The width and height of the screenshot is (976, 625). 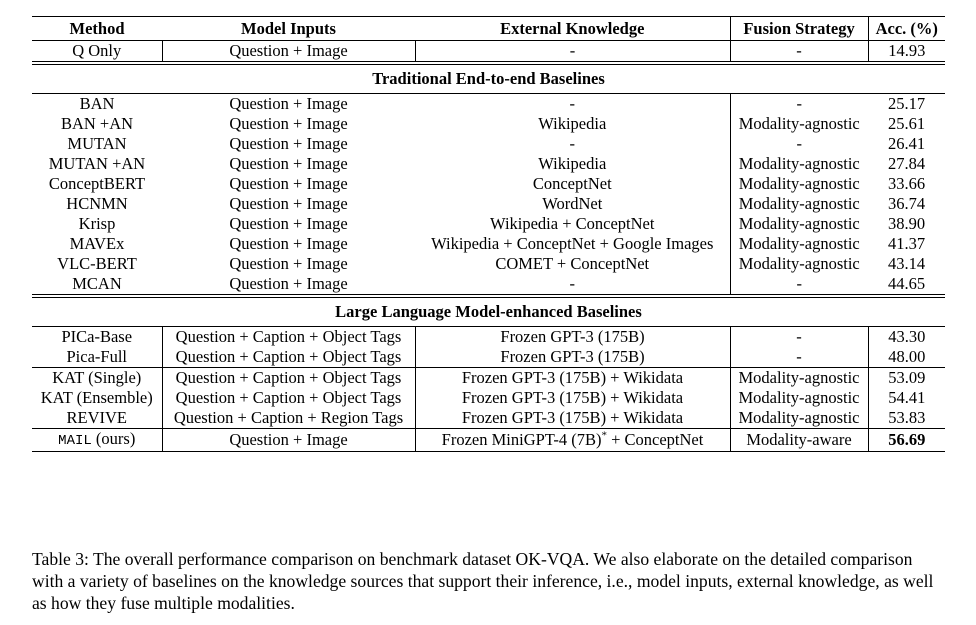 I want to click on table-cell: VLC-BERT, so click(x=97, y=263).